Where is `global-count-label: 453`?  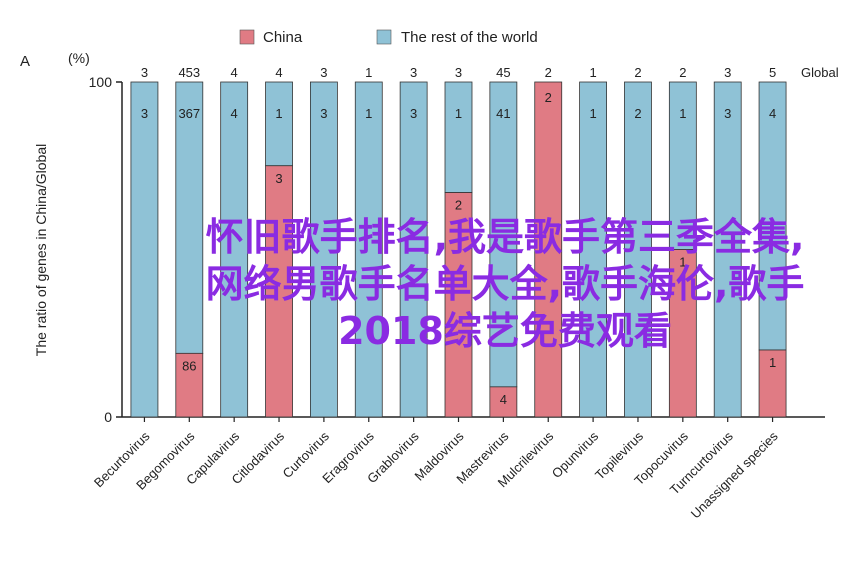
global-count-label: 453 is located at coordinates (189, 72).